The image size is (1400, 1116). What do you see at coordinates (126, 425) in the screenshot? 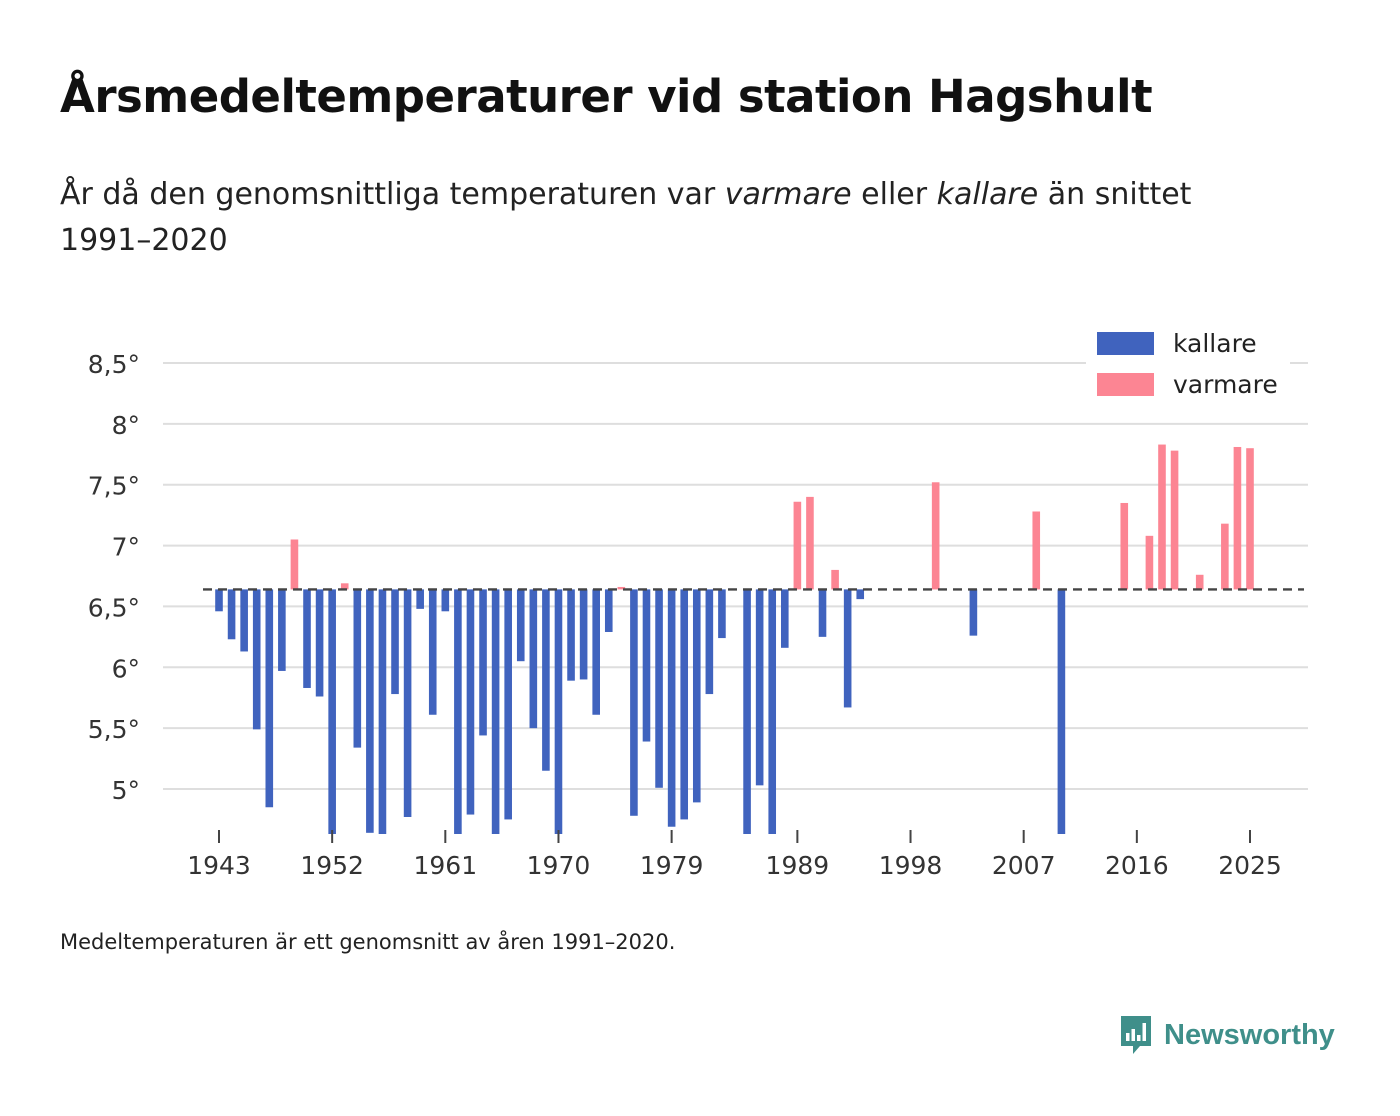
I see `y-tick-label: 8°` at bounding box center [126, 425].